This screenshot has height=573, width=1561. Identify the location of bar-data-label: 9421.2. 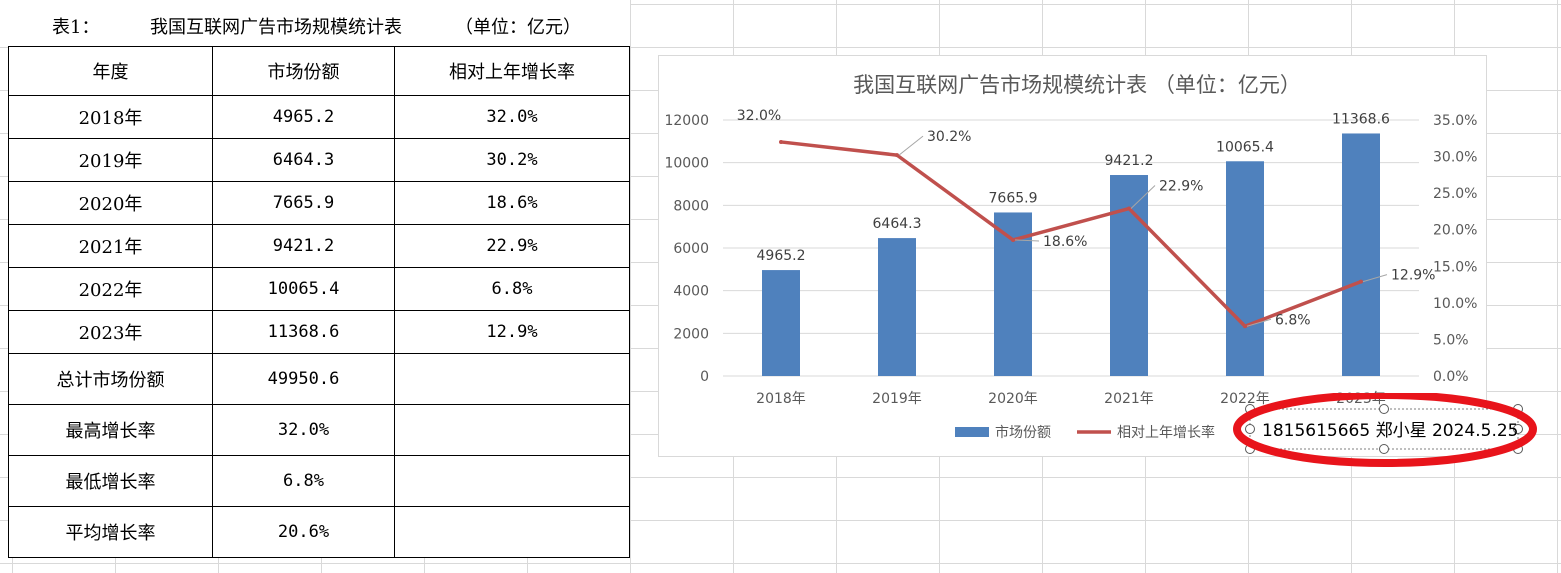
(1129, 161).